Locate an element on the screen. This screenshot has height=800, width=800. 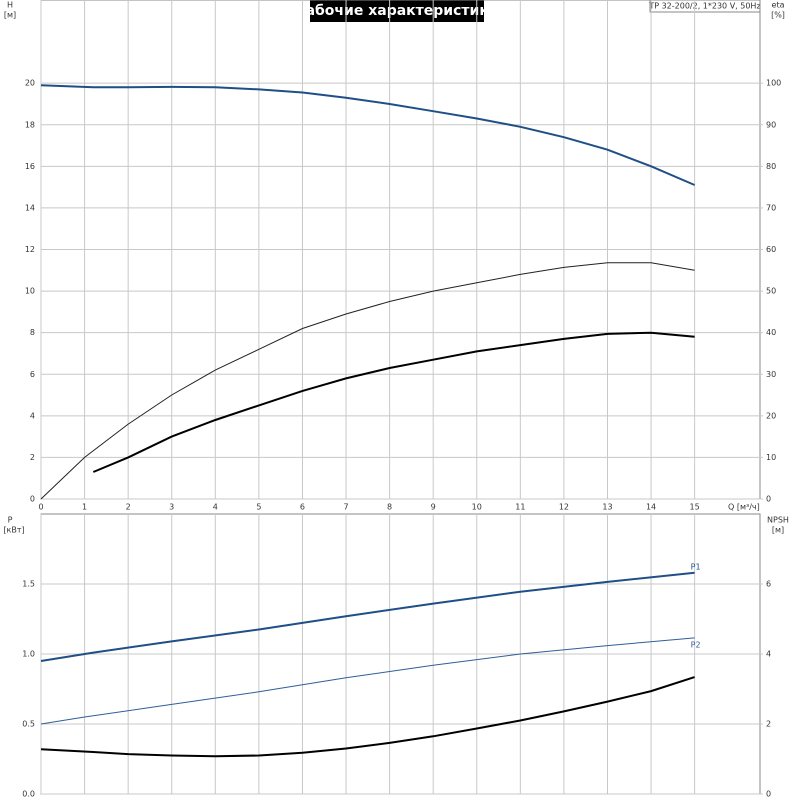
y-tick-label: 8 is located at coordinates (32, 332).